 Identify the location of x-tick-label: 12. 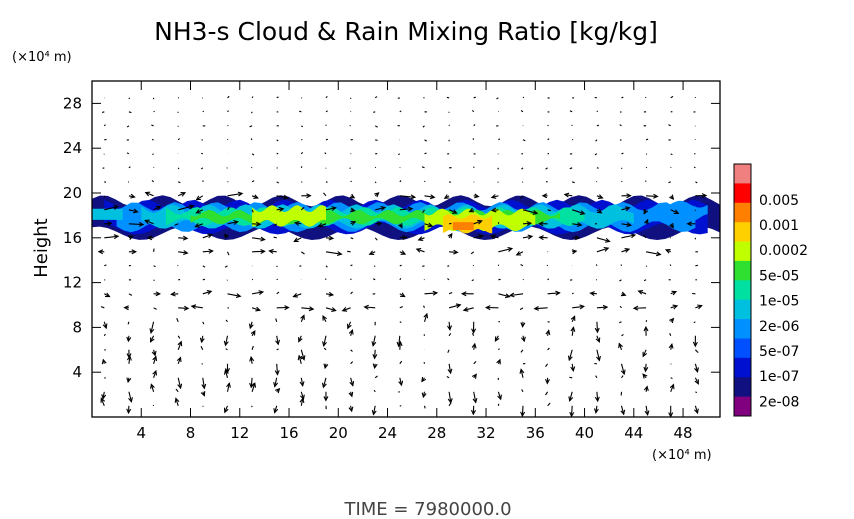
(239, 433).